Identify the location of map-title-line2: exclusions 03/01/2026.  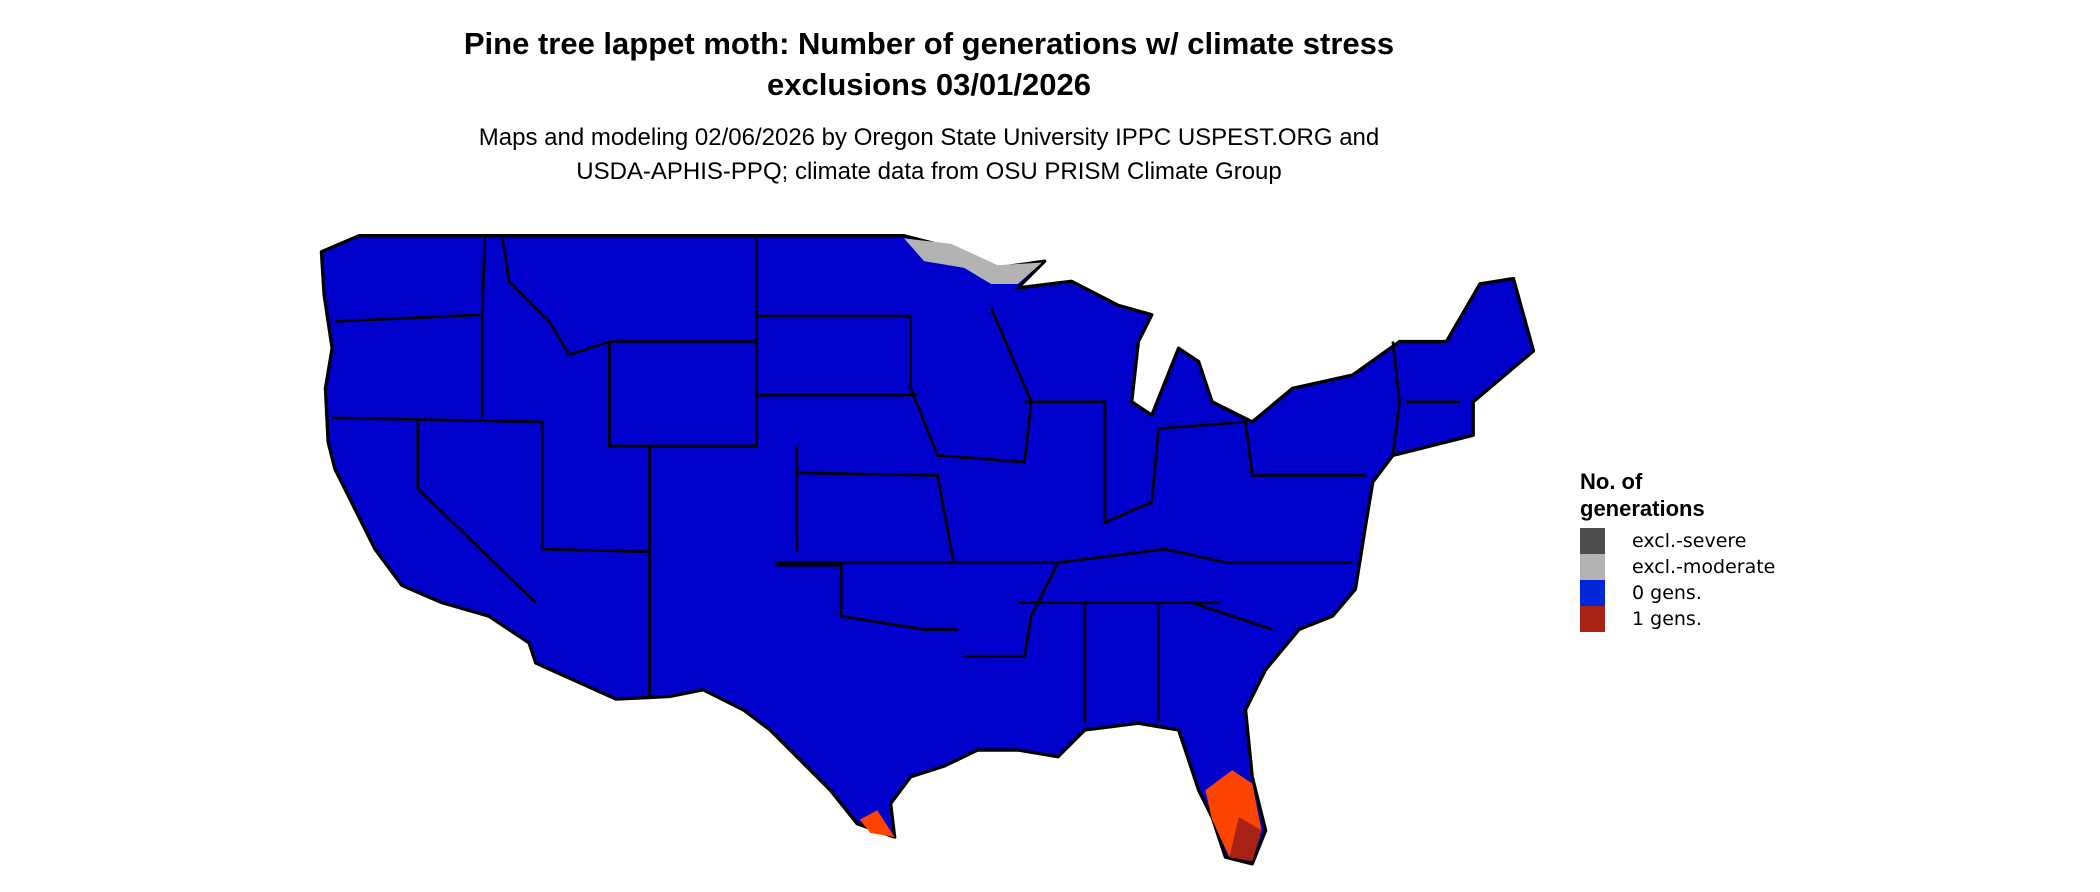
(928, 84).